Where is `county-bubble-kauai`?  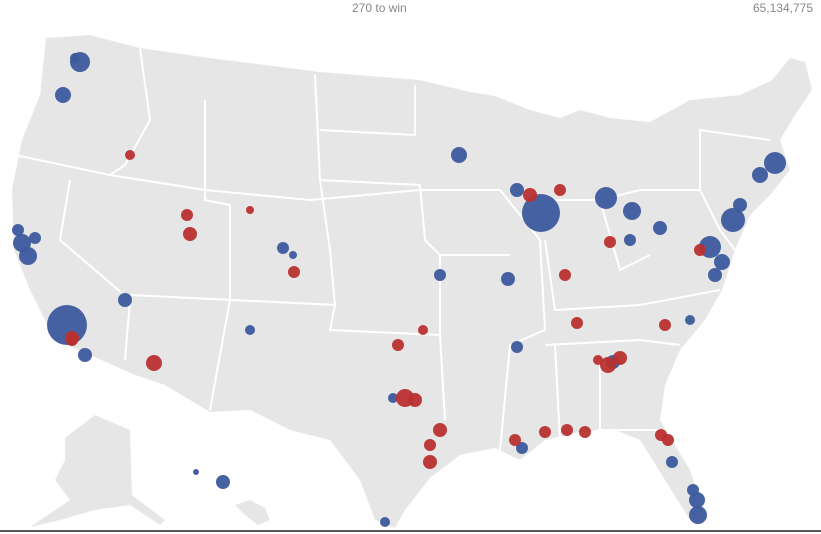
county-bubble-kauai is located at coordinates (196, 472).